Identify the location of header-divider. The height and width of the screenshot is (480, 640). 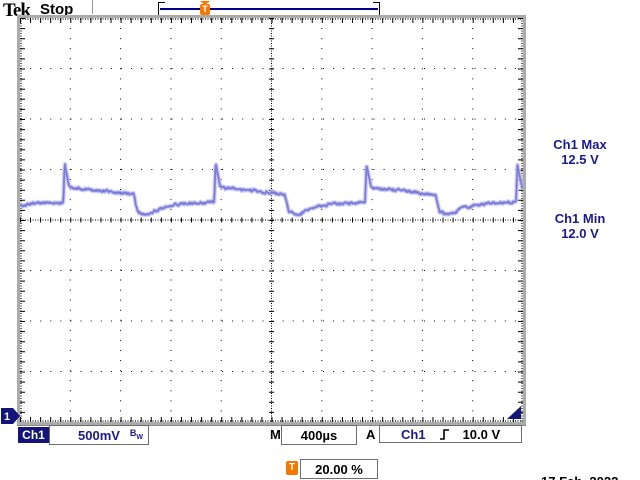
(92, 7).